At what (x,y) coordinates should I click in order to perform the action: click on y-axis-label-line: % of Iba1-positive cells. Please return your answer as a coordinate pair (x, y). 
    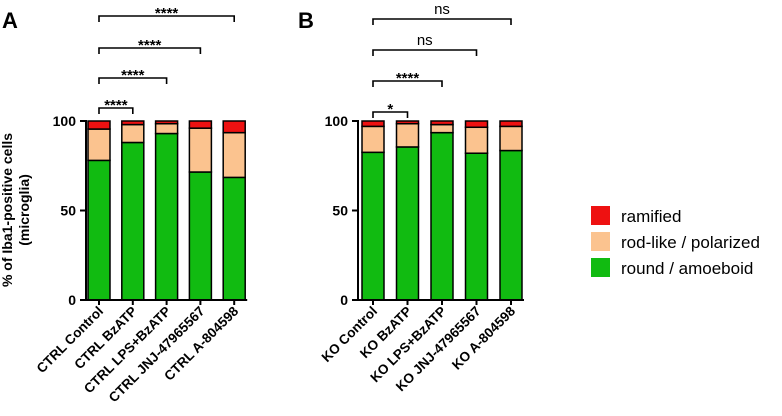
    Looking at the image, I should click on (7, 210).